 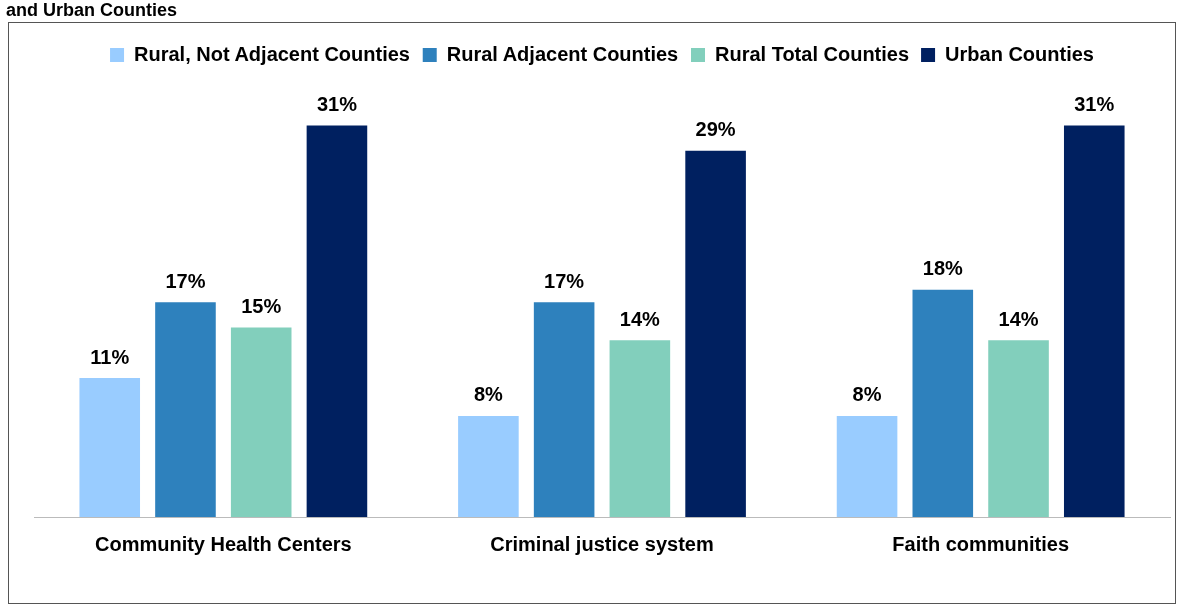 What do you see at coordinates (943, 268) in the screenshot?
I see `data-label: 18%` at bounding box center [943, 268].